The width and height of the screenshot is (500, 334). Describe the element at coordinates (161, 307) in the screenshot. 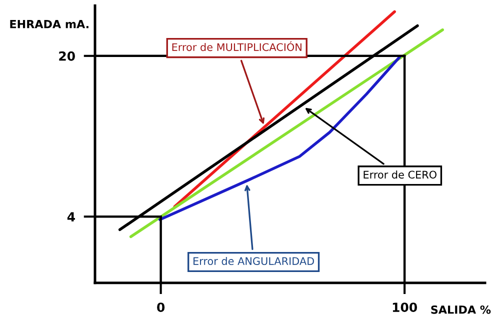

I see `x-tick-label: 0` at that location.